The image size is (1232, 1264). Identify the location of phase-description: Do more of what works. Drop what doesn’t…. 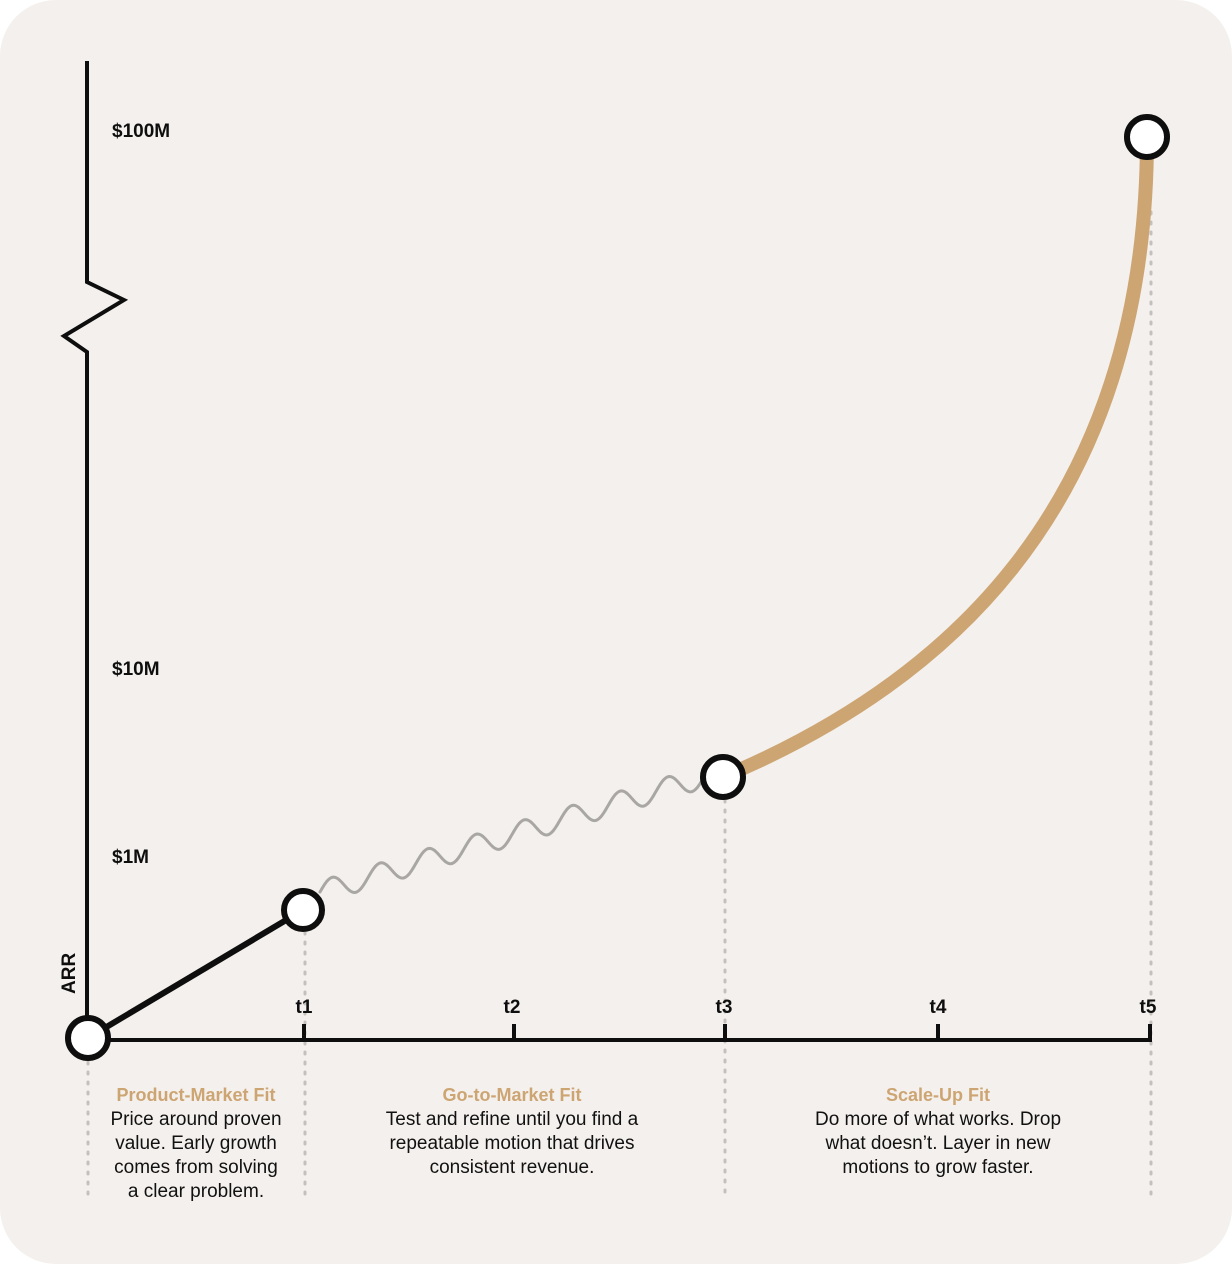
(938, 1144).